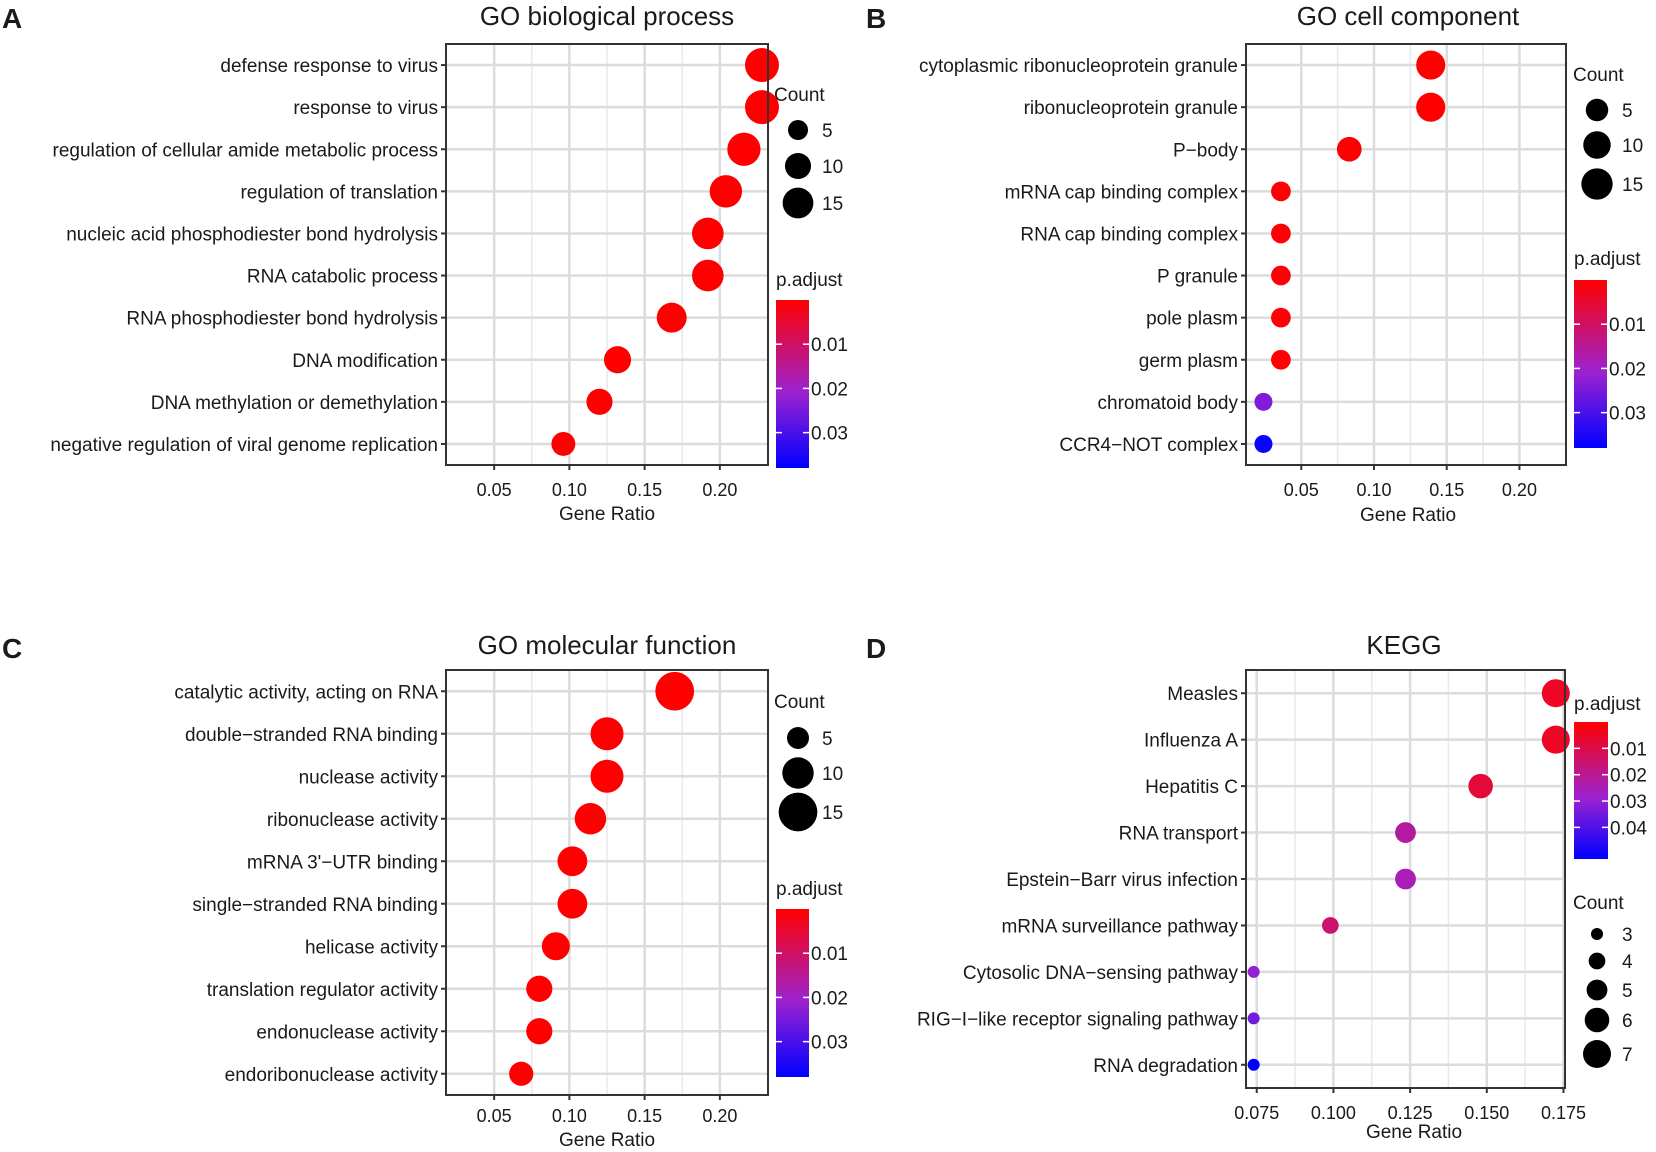 This screenshot has width=1656, height=1152. Describe the element at coordinates (1205, 150) in the screenshot. I see `y-tick-label: P−body` at that location.